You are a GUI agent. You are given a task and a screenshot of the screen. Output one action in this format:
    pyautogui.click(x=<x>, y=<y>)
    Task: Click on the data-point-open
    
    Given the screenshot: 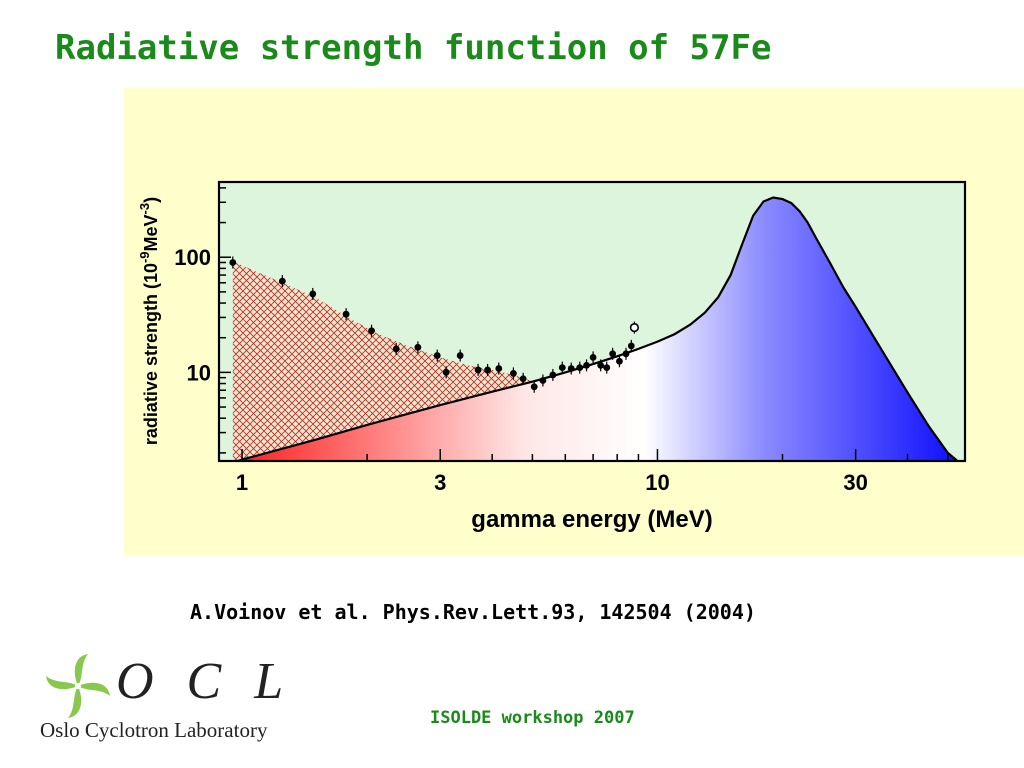 What is the action you would take?
    pyautogui.click(x=634, y=327)
    